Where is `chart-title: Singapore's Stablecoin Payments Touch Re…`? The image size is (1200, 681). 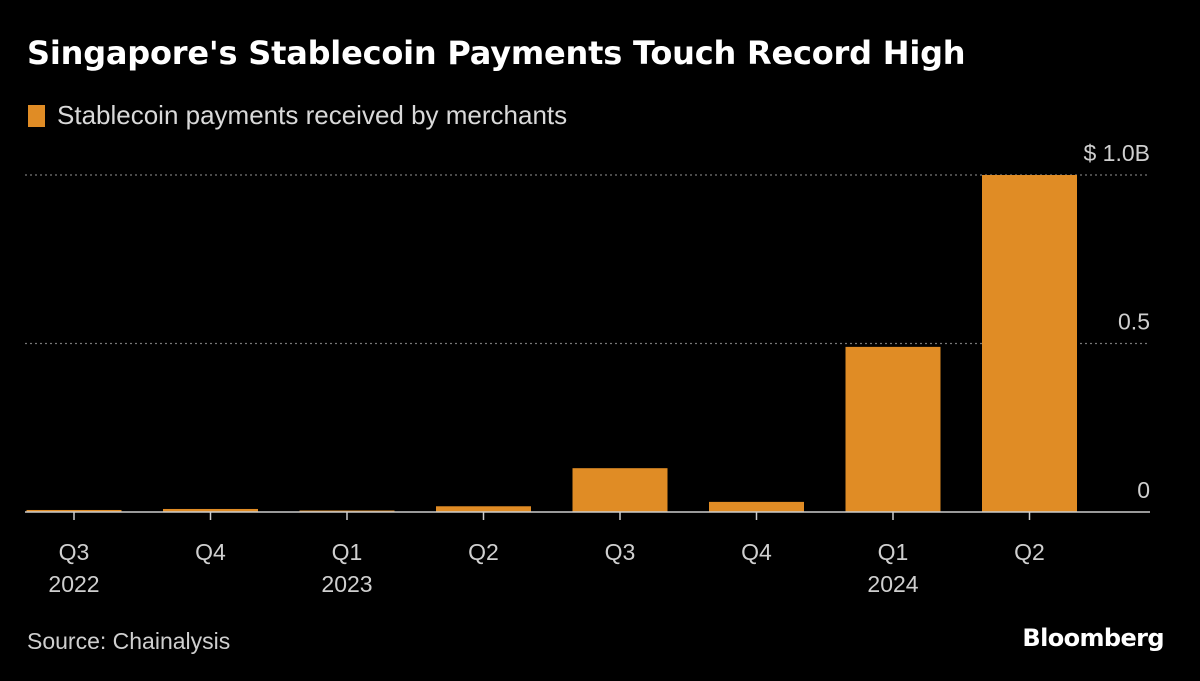
chart-title: Singapore's Stablecoin Payments Touch Re… is located at coordinates (496, 53).